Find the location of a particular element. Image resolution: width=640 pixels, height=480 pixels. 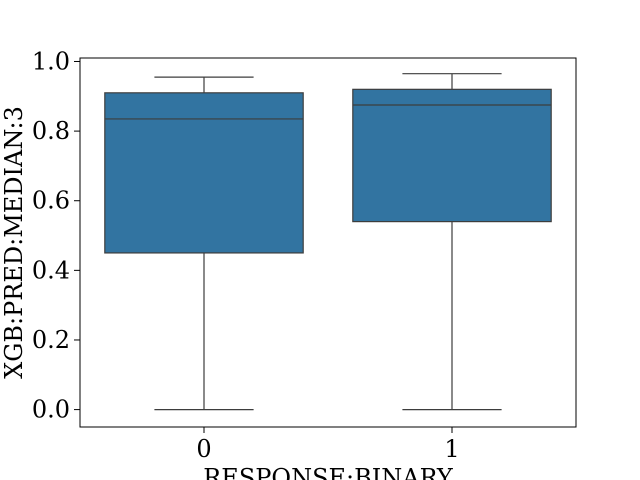

x-axis-label: RESPONSE:BINARY is located at coordinates (328, 472).